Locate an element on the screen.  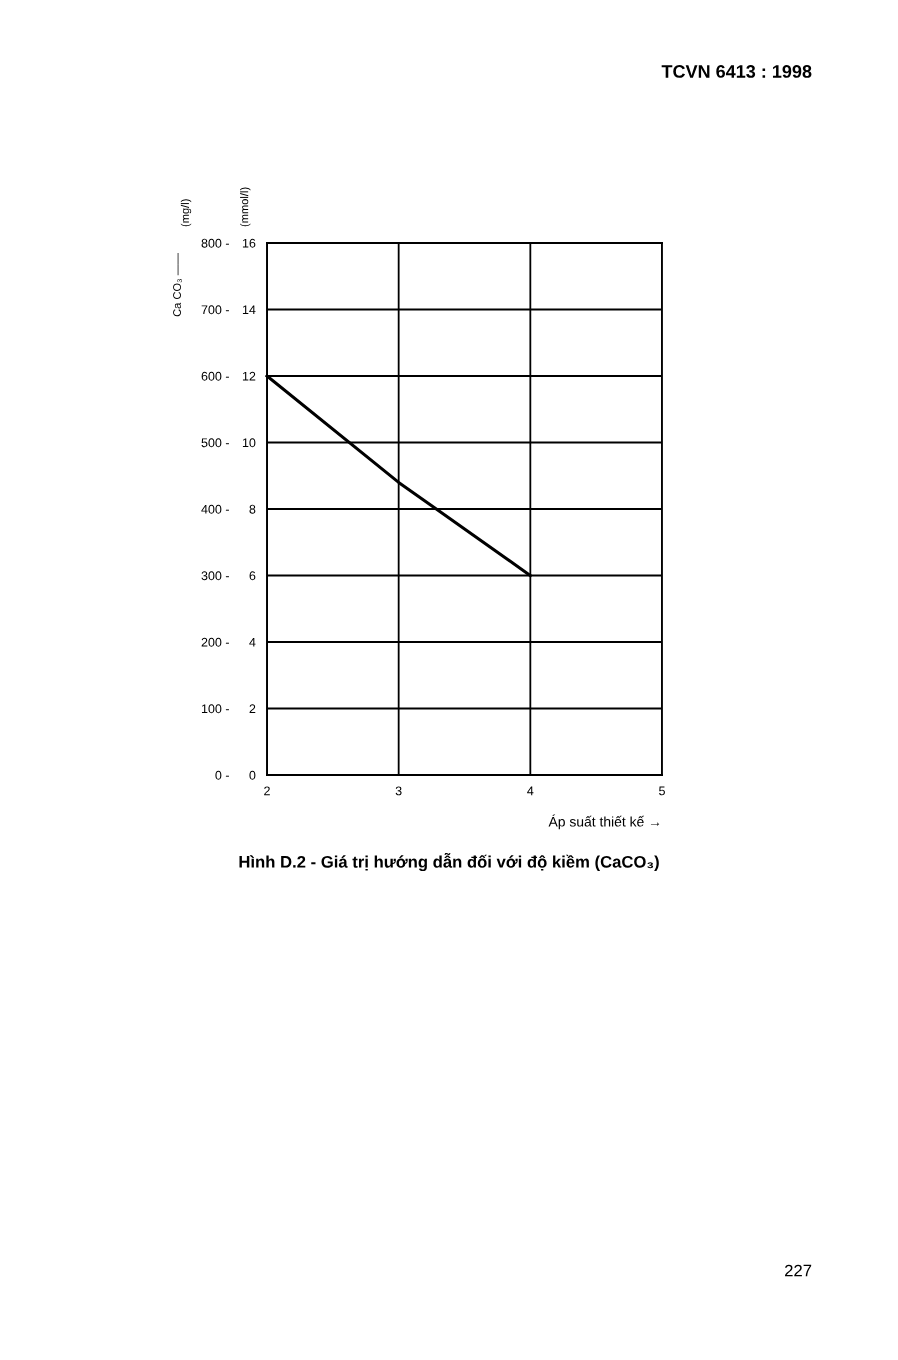
x-tick-label: 2 is located at coordinates (267, 791).